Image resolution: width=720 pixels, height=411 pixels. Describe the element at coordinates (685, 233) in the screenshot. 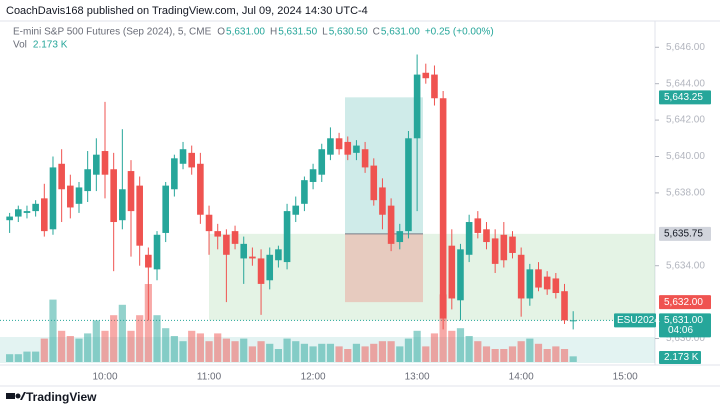

I see `entry-tag-box` at that location.